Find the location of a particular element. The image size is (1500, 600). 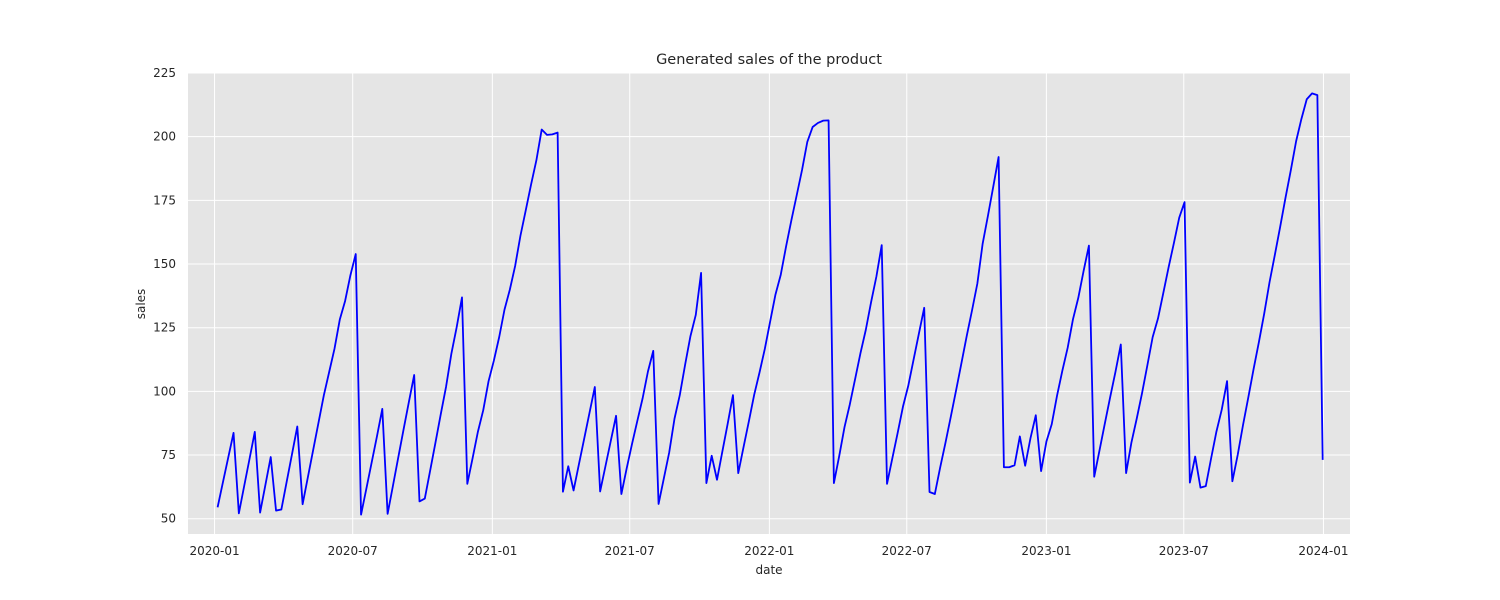

chart-title: Generated sales of the product is located at coordinates (769, 60).